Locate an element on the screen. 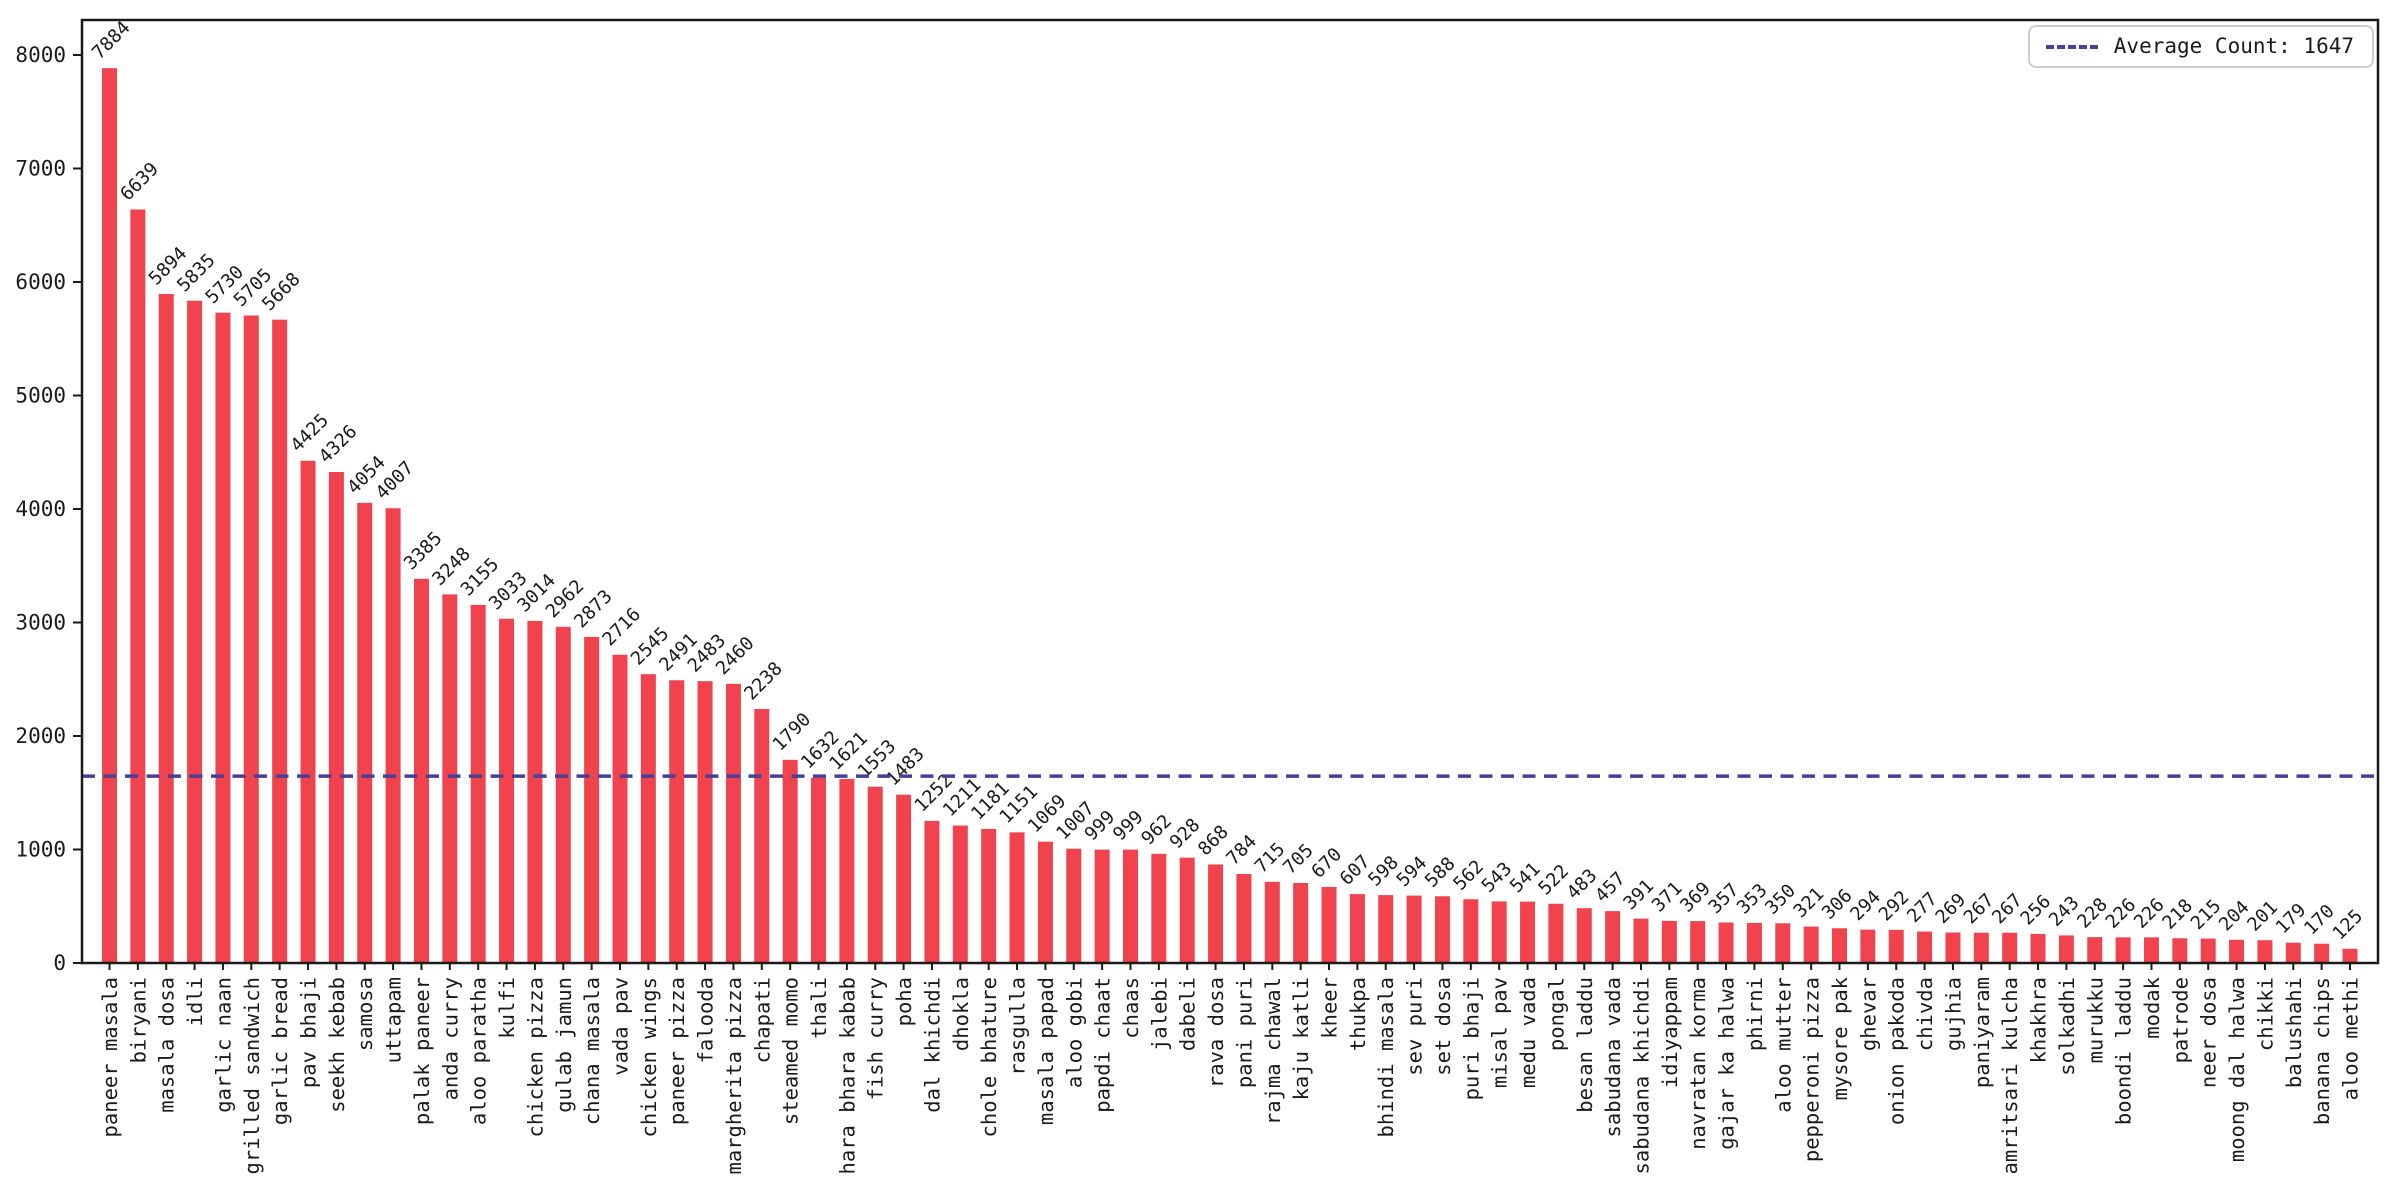 This screenshot has height=1200, width=2400. x-tick-label: poha is located at coordinates (904, 1001).